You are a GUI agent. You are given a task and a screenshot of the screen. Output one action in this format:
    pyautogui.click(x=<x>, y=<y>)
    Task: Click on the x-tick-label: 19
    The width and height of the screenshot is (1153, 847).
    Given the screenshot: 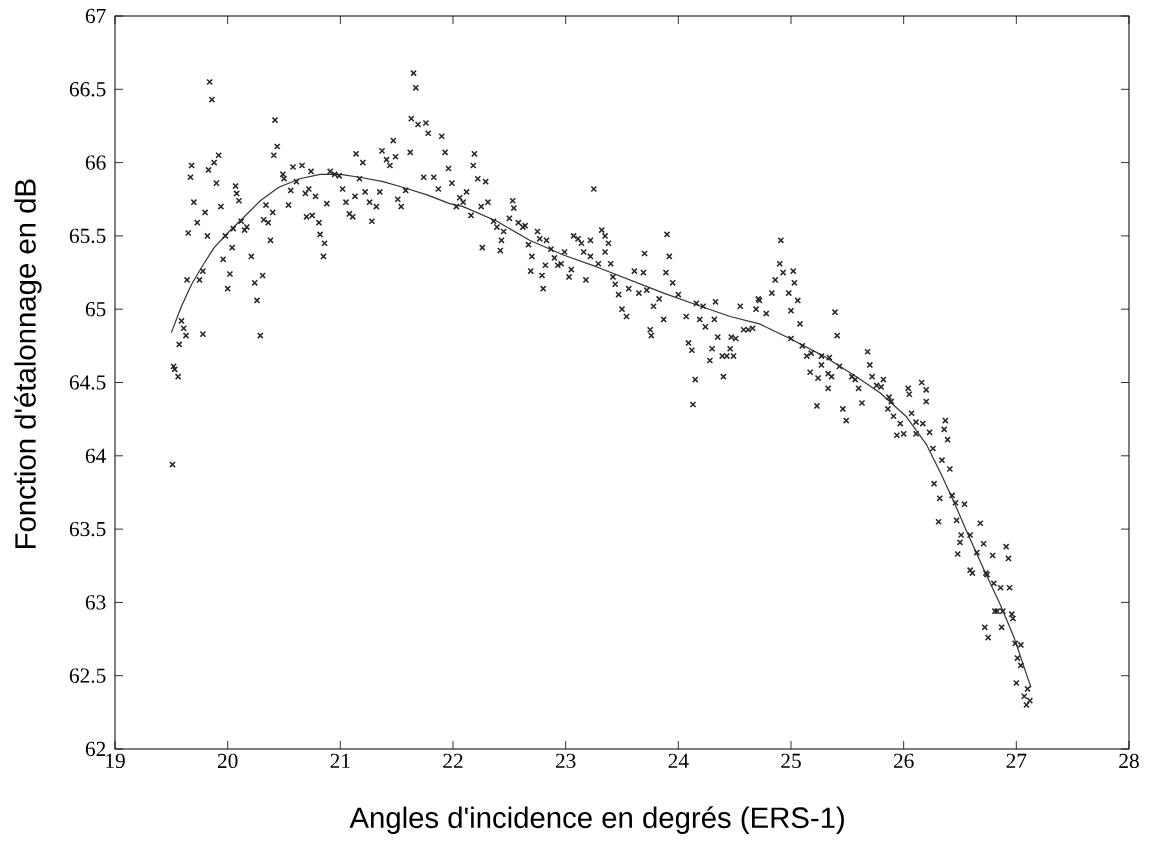 What is the action you would take?
    pyautogui.click(x=115, y=761)
    